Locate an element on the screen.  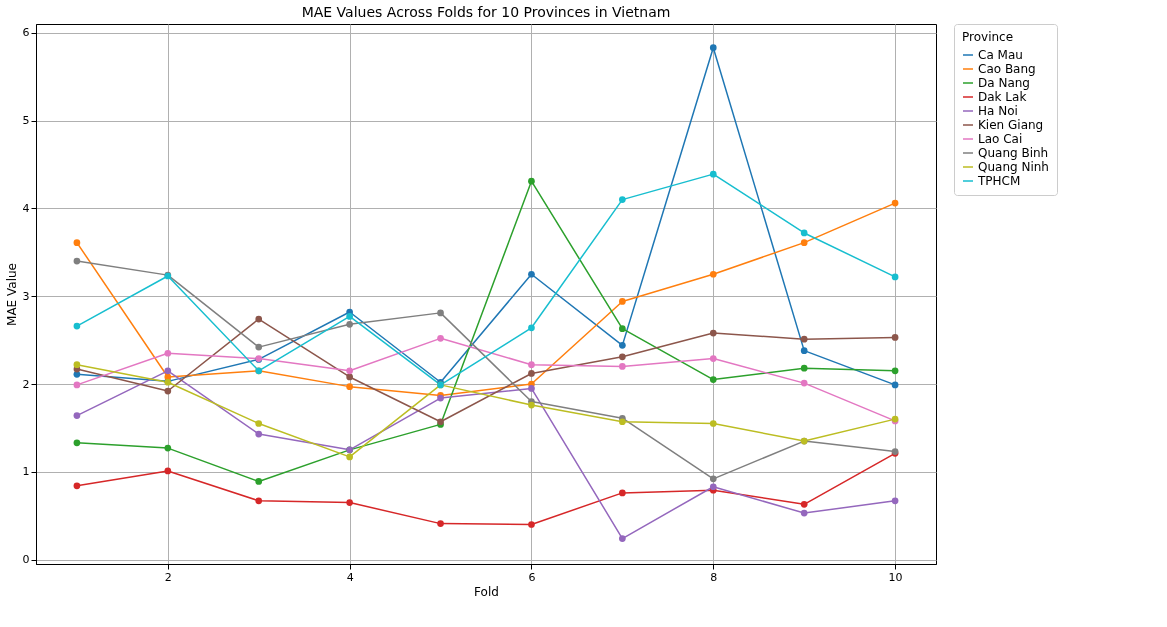
legend-label: TPHCM is located at coordinates (999, 181).